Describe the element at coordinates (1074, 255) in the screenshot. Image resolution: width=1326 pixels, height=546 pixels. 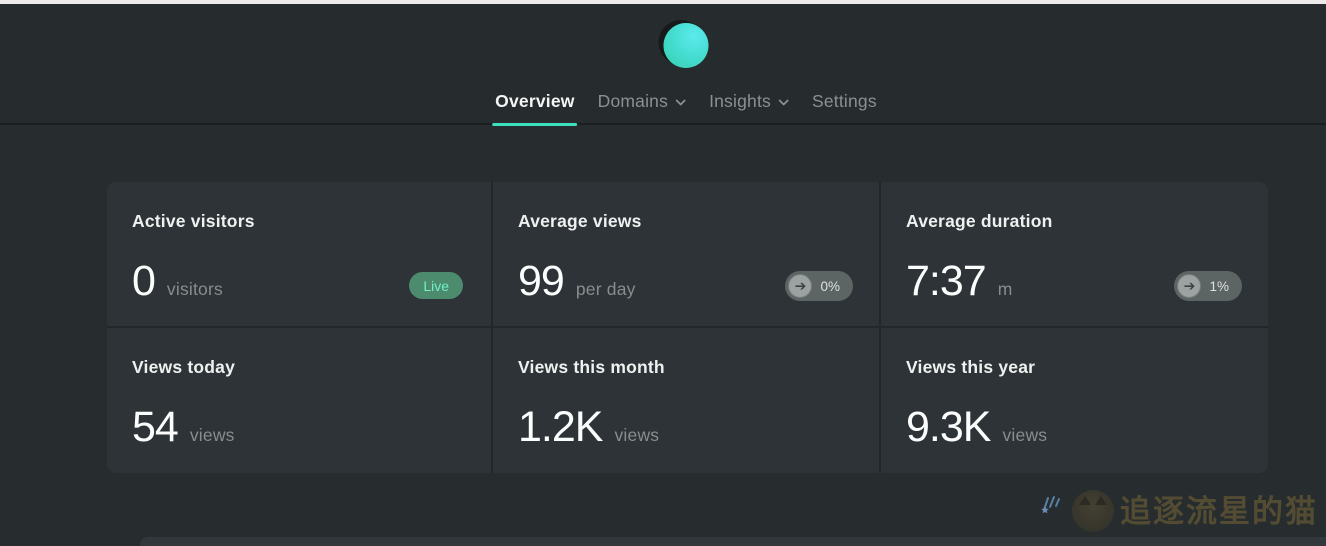
I see `card-average-duration: Average duration 7:37 m ➔ 1%` at that location.